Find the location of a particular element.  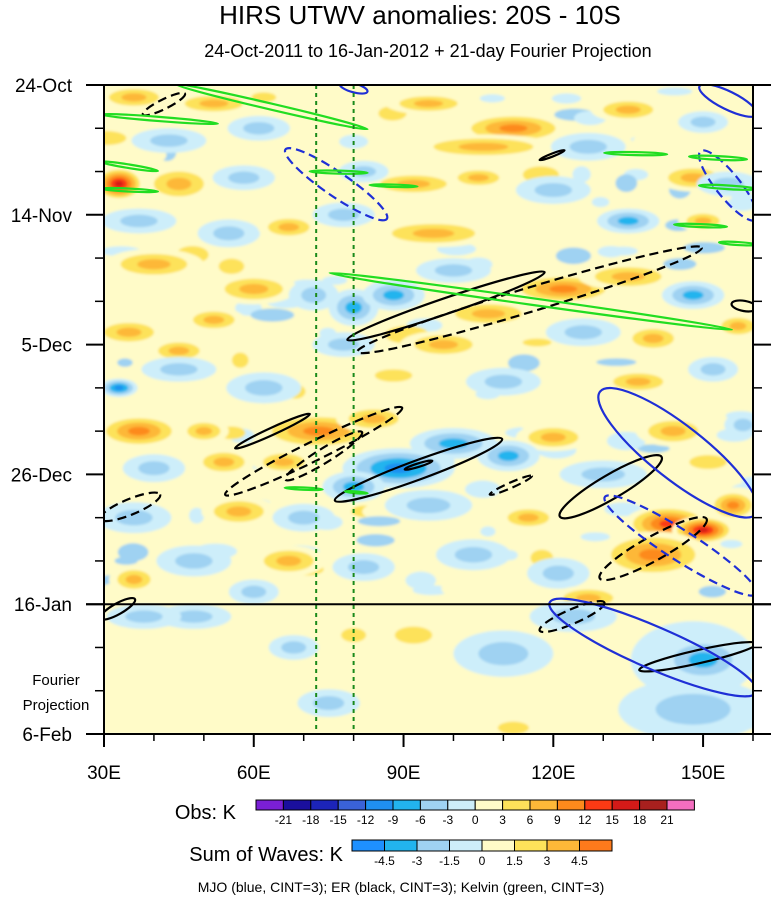

x-axis-labels: 30E 60E 90E 120E 150E is located at coordinates (406, 773).